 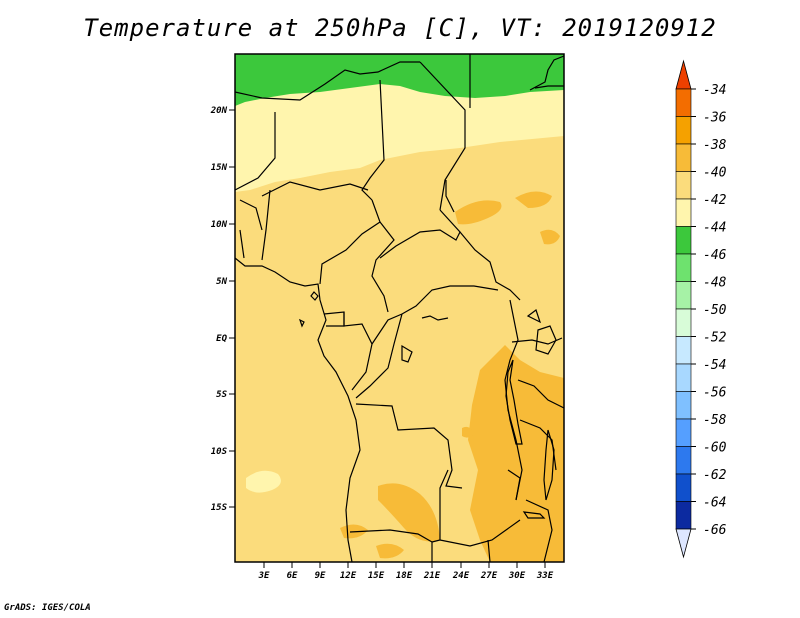 What do you see at coordinates (683, 74) in the screenshot?
I see `colorbar-top-arrow` at bounding box center [683, 74].